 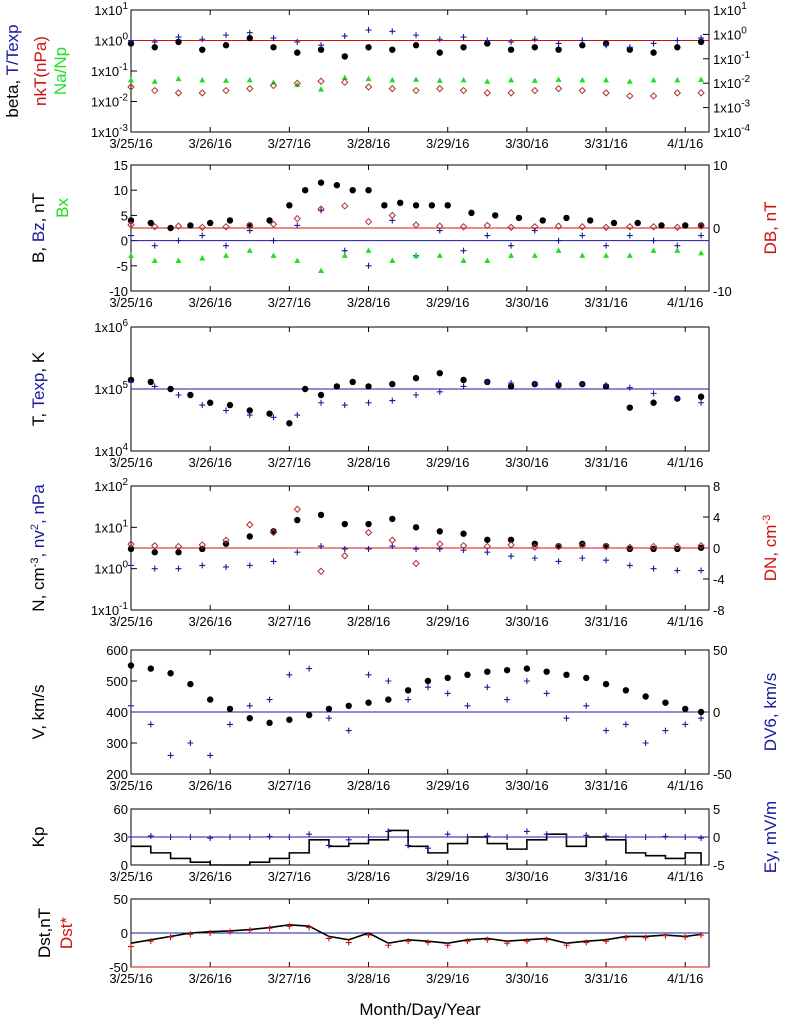 I want to click on right-axis-label-N: DN, cm-3, so click(x=770, y=548).